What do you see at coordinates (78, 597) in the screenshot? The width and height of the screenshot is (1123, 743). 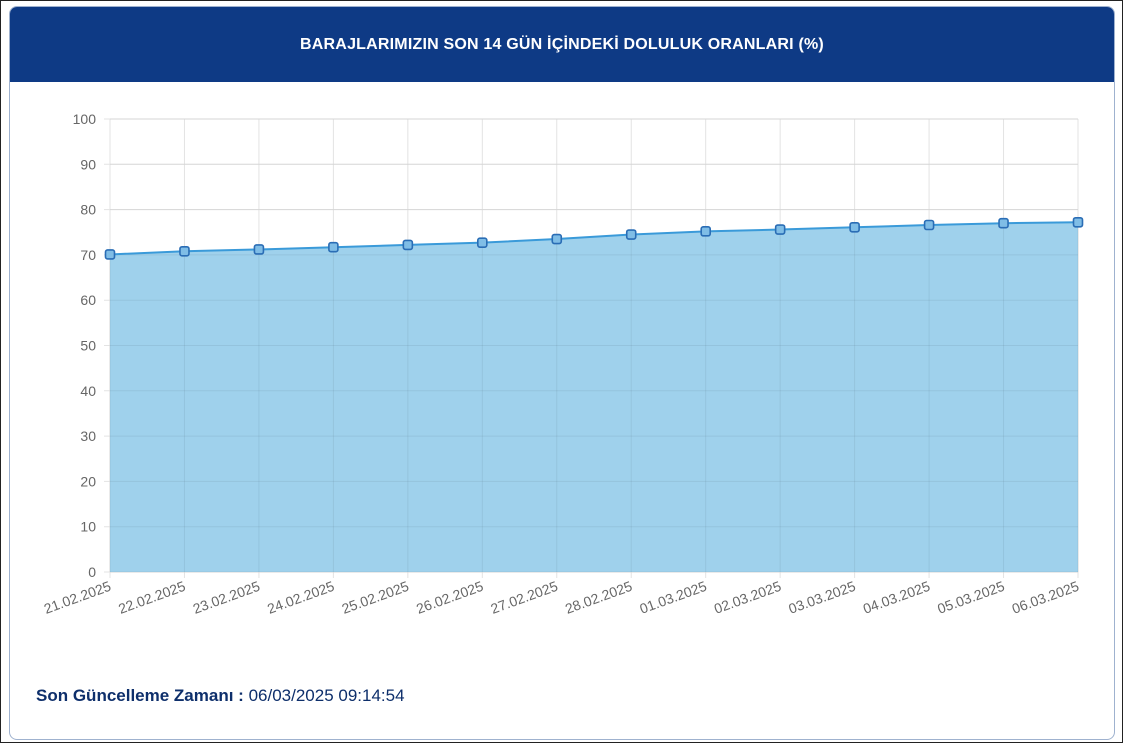 I see `x-tick-label: 21.02.2025` at bounding box center [78, 597].